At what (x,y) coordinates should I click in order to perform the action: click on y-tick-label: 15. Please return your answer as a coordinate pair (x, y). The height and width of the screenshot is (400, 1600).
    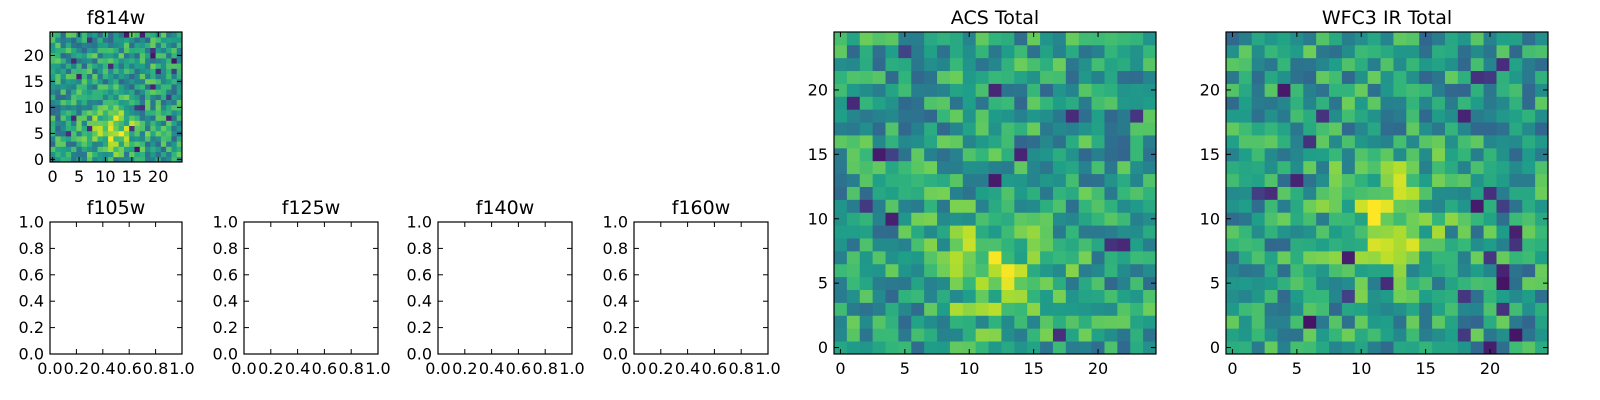
    Looking at the image, I should click on (34, 81).